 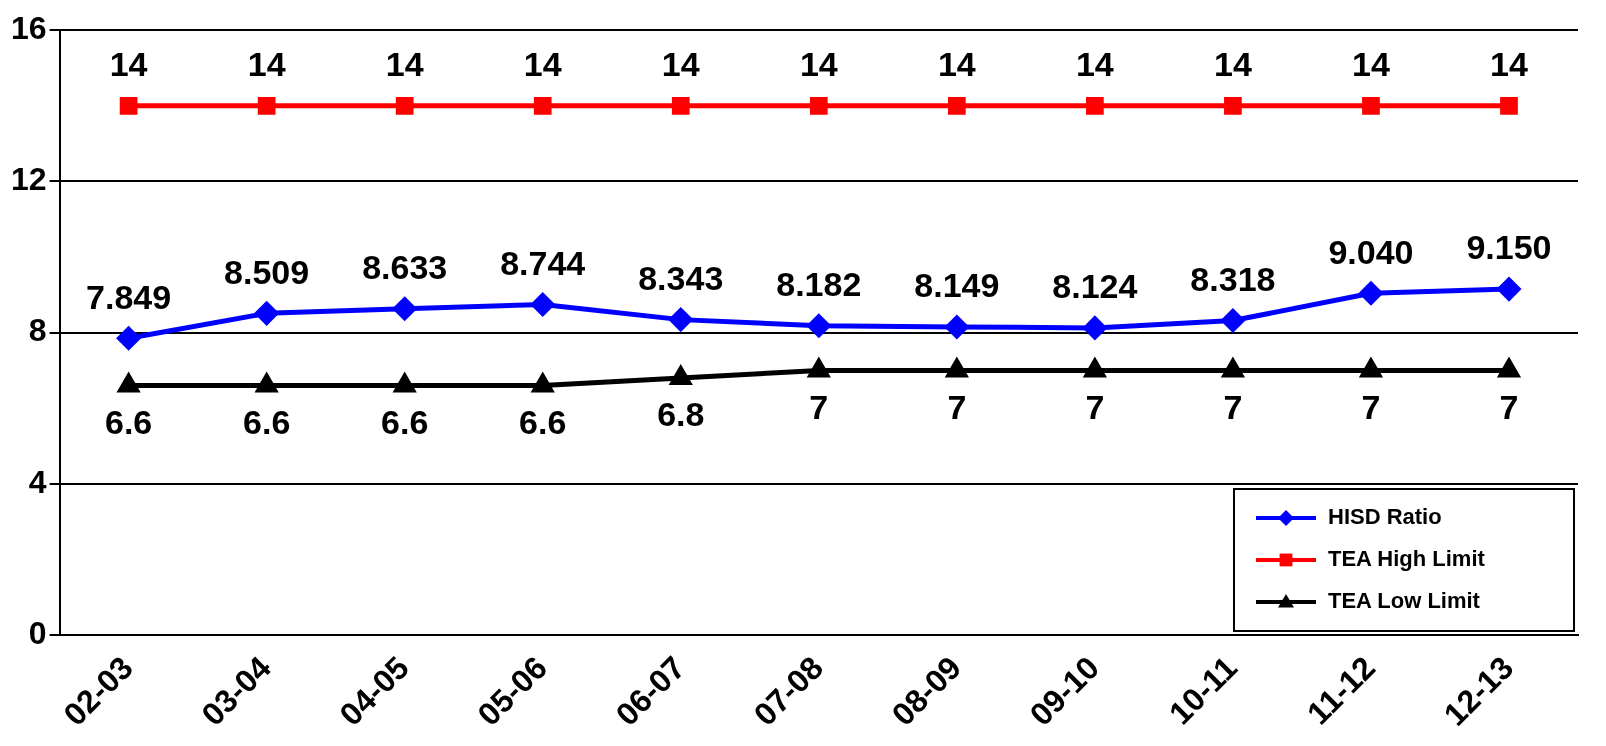 What do you see at coordinates (1385, 517) in the screenshot?
I see `legend-label: HISD Ratio` at bounding box center [1385, 517].